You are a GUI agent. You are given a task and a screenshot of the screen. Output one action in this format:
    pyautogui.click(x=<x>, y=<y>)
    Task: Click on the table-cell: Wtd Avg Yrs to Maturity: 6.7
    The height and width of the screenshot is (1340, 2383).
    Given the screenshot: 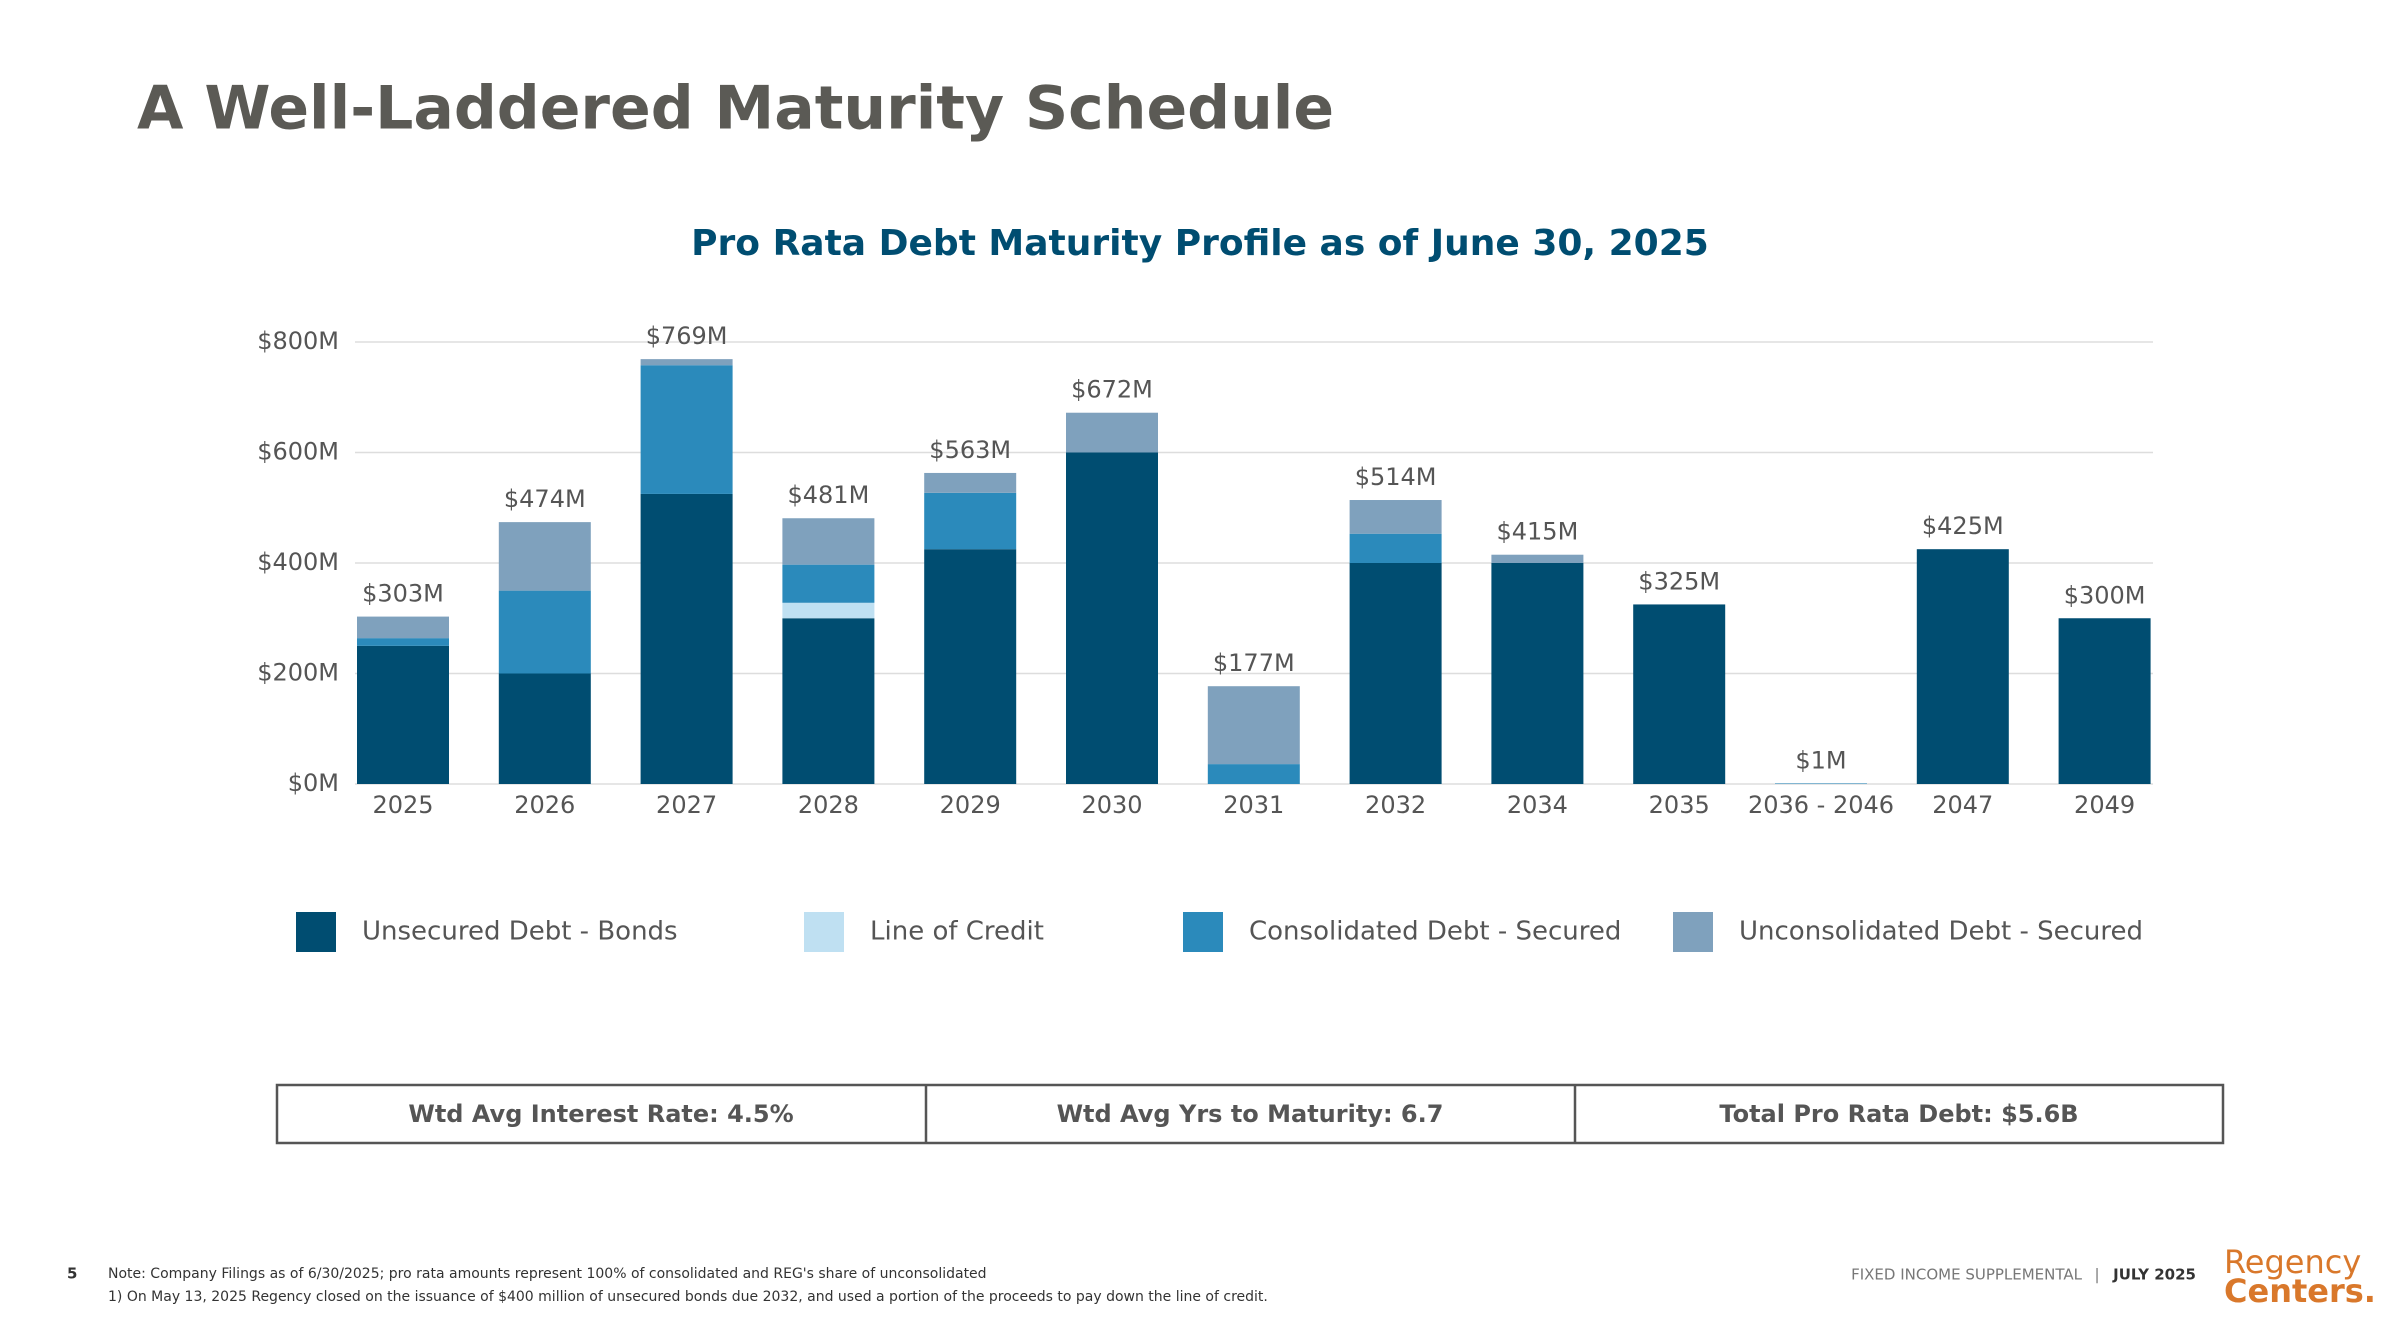 What is the action you would take?
    pyautogui.click(x=1250, y=1114)
    